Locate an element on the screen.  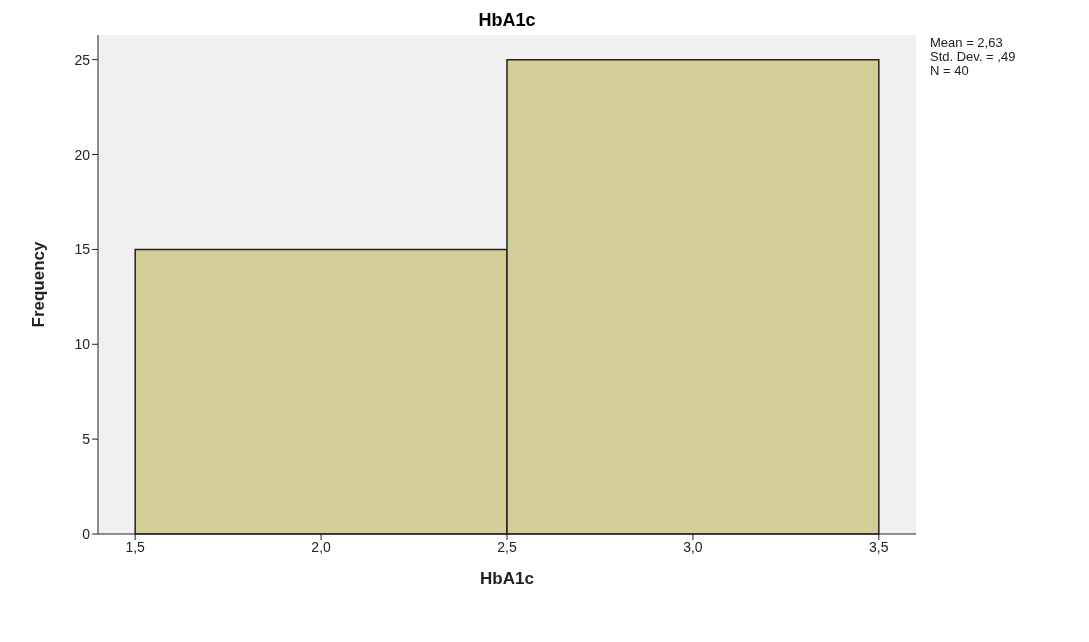
x-tick-label: 1,5 is located at coordinates (135, 546).